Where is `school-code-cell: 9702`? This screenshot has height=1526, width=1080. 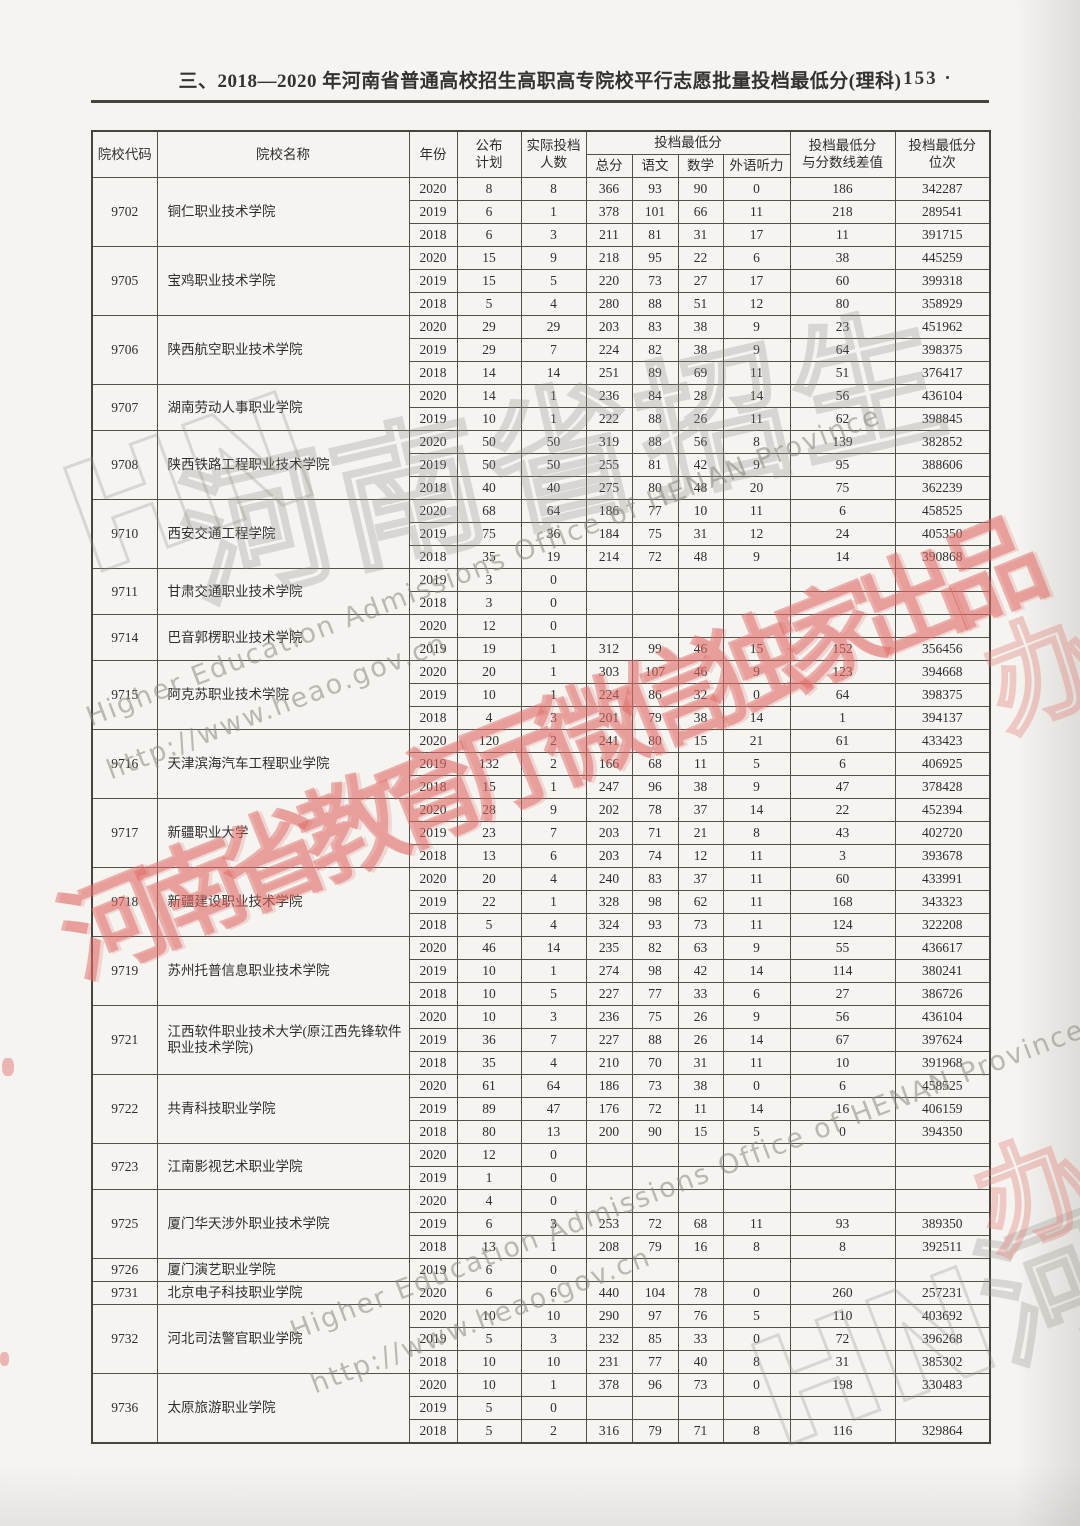
school-code-cell: 9702 is located at coordinates (124, 212).